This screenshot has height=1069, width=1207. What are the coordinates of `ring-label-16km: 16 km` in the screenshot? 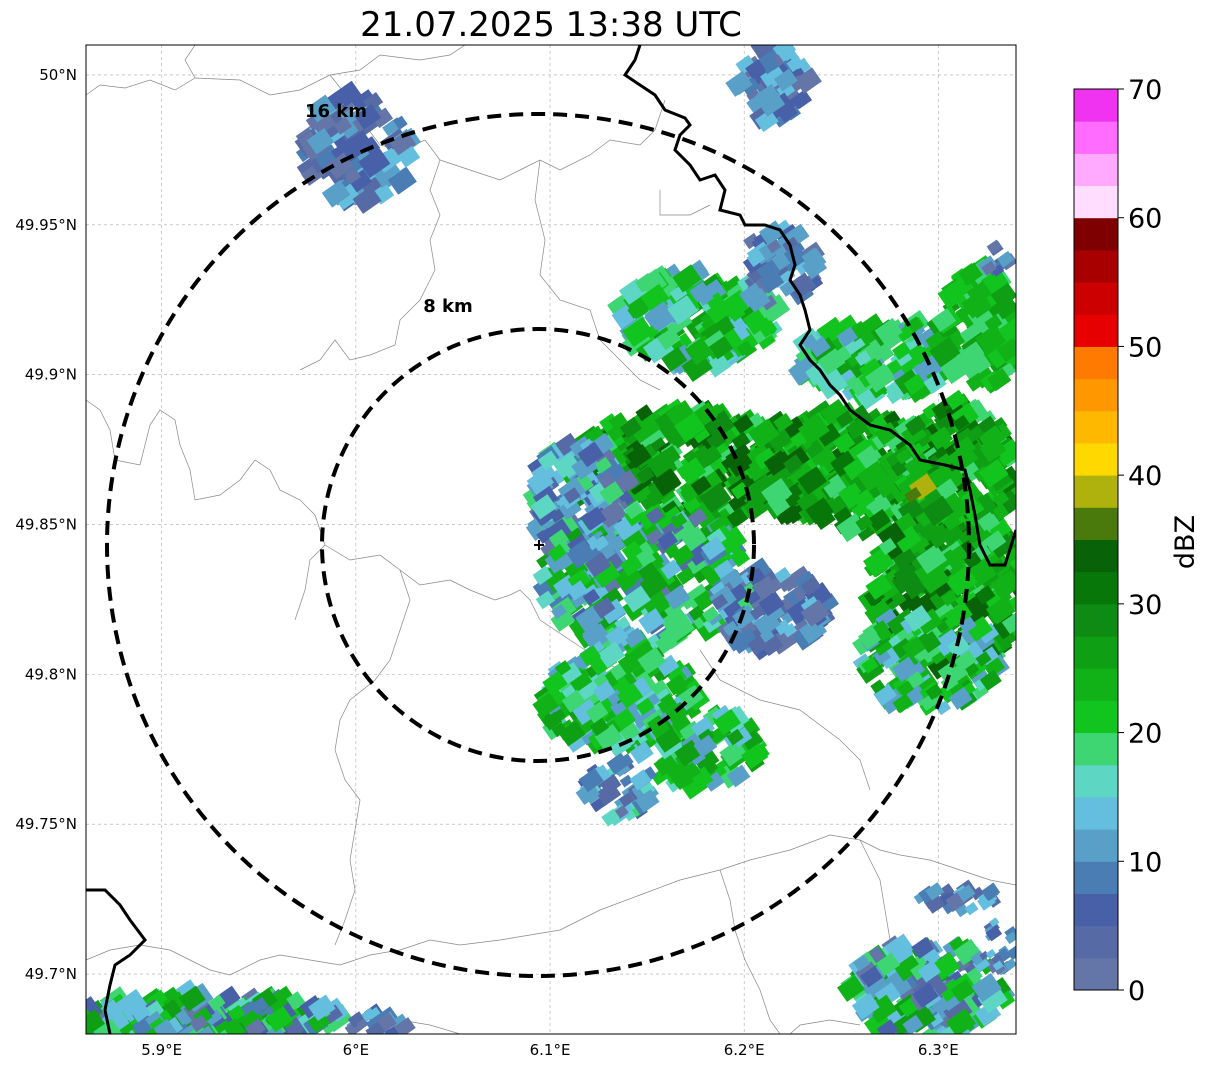 It's located at (336, 111).